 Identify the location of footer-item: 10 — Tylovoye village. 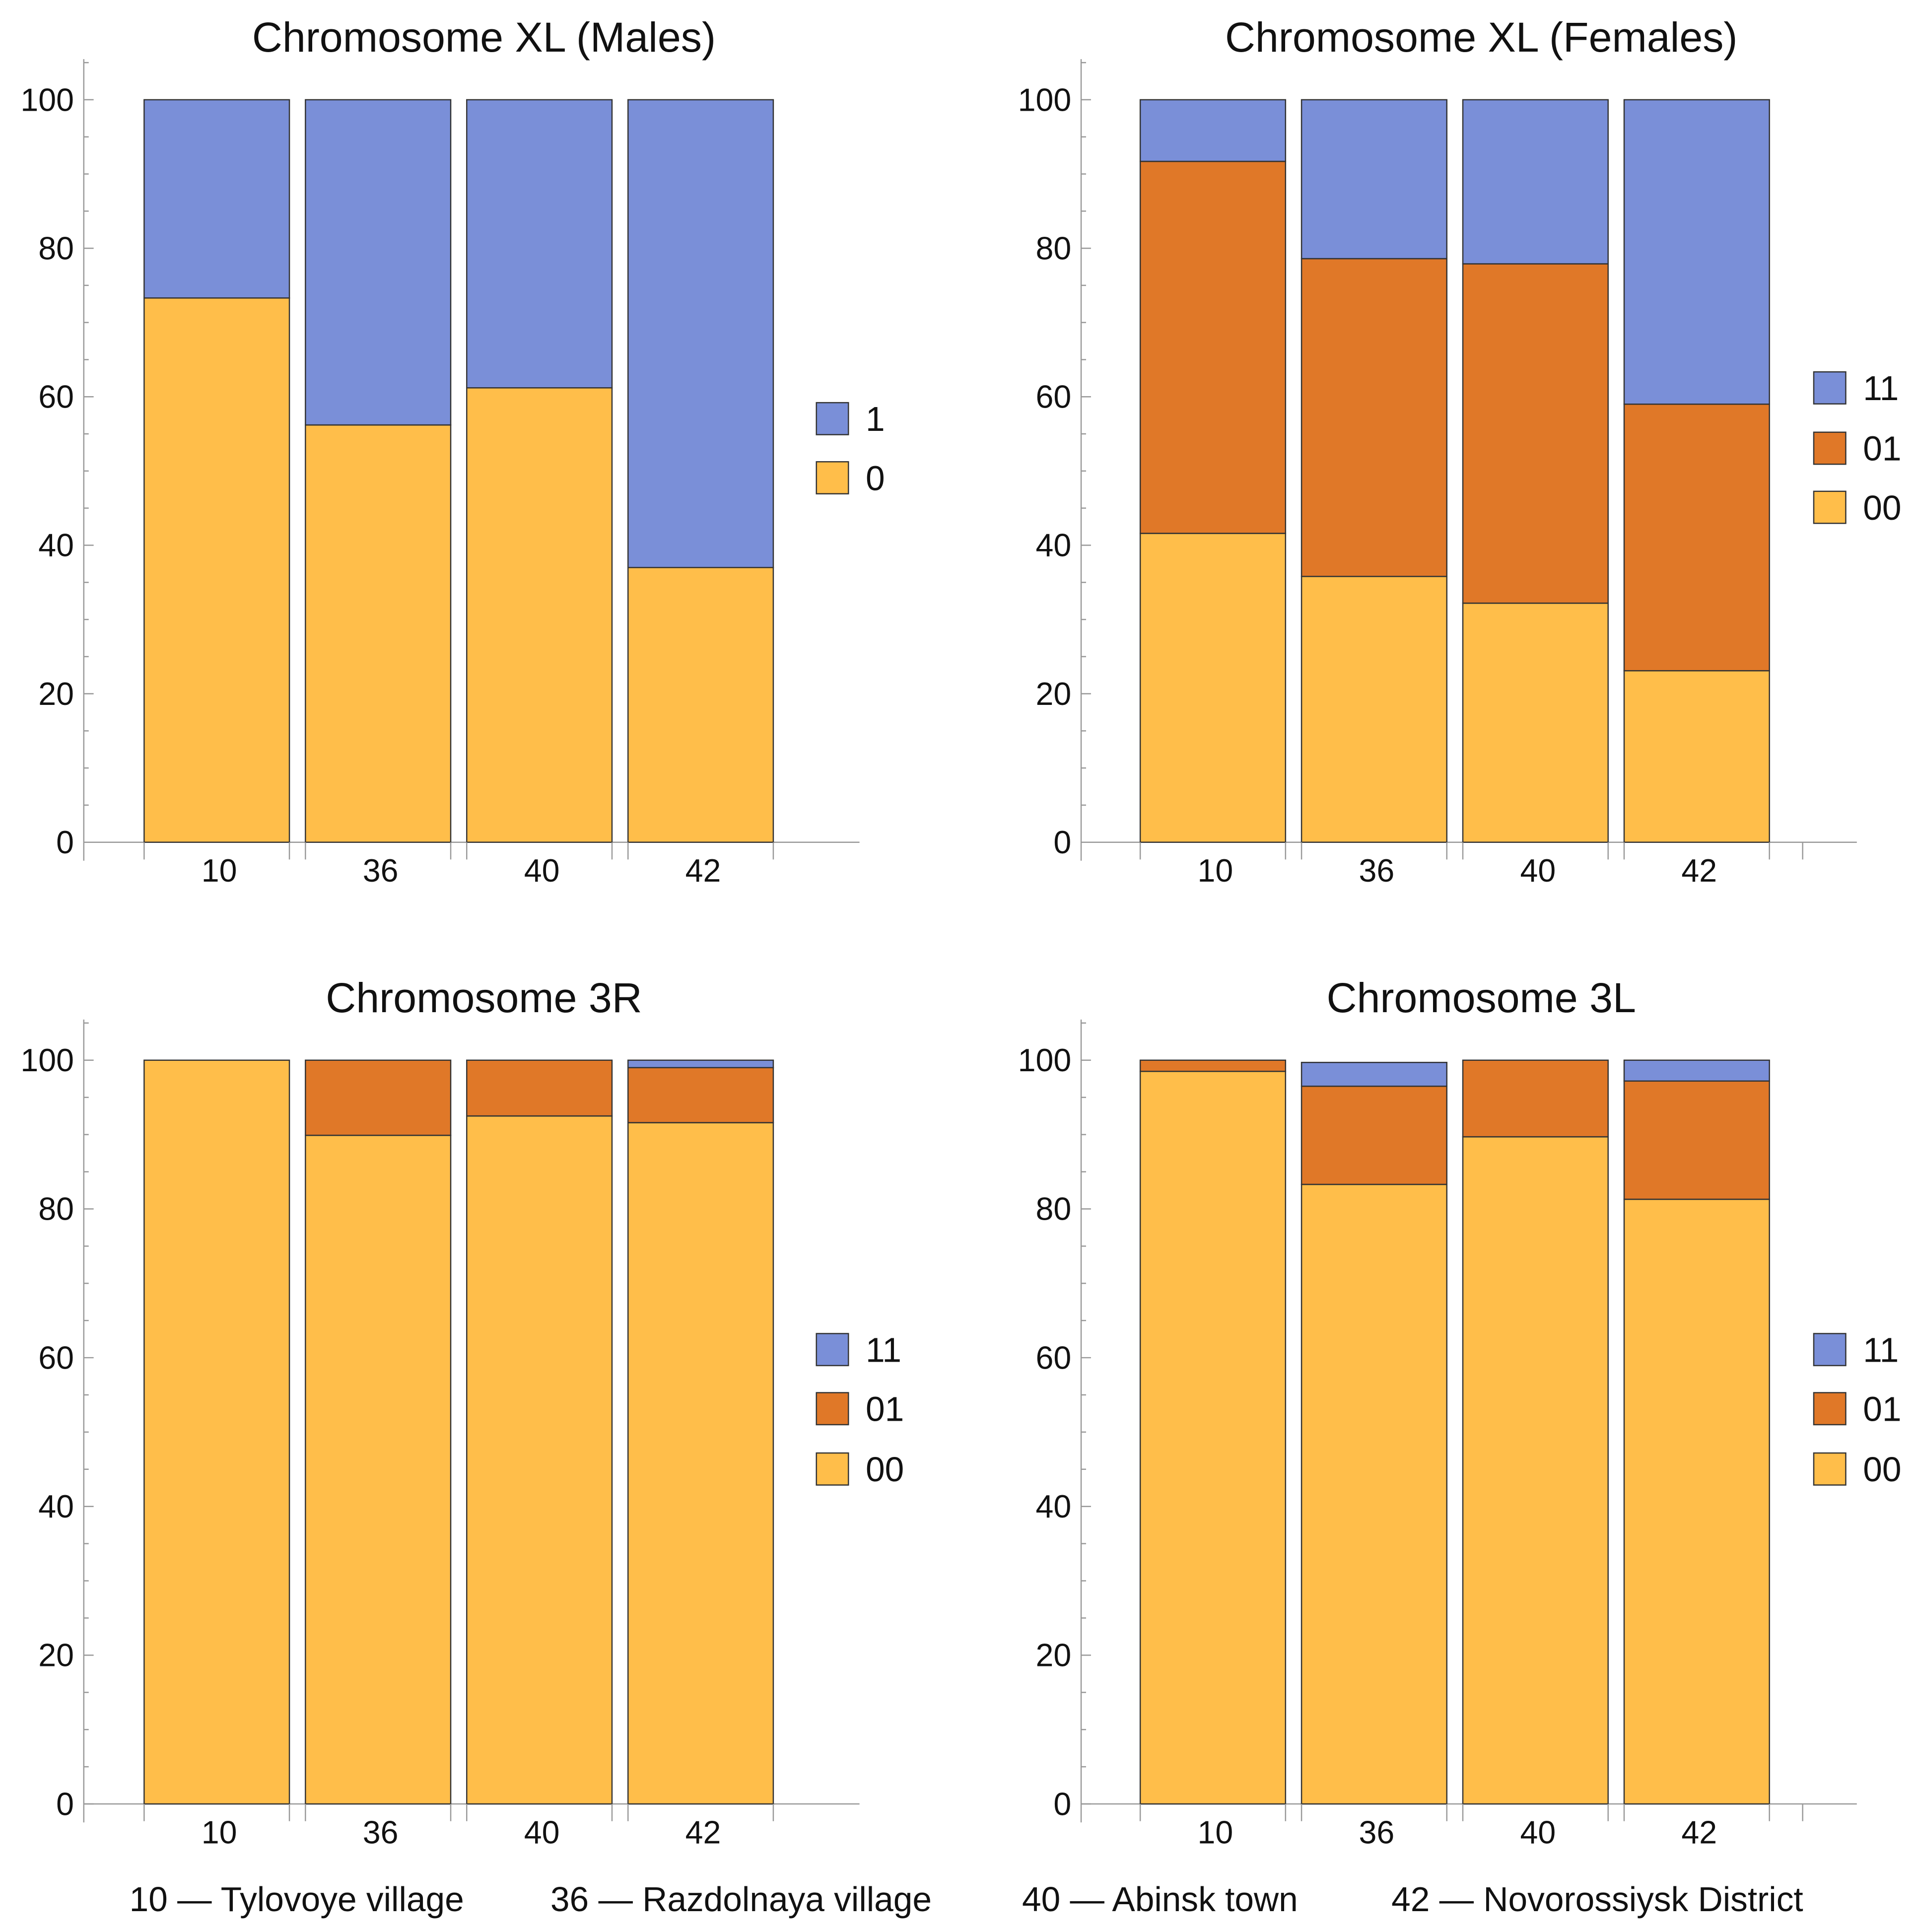
(297, 1900).